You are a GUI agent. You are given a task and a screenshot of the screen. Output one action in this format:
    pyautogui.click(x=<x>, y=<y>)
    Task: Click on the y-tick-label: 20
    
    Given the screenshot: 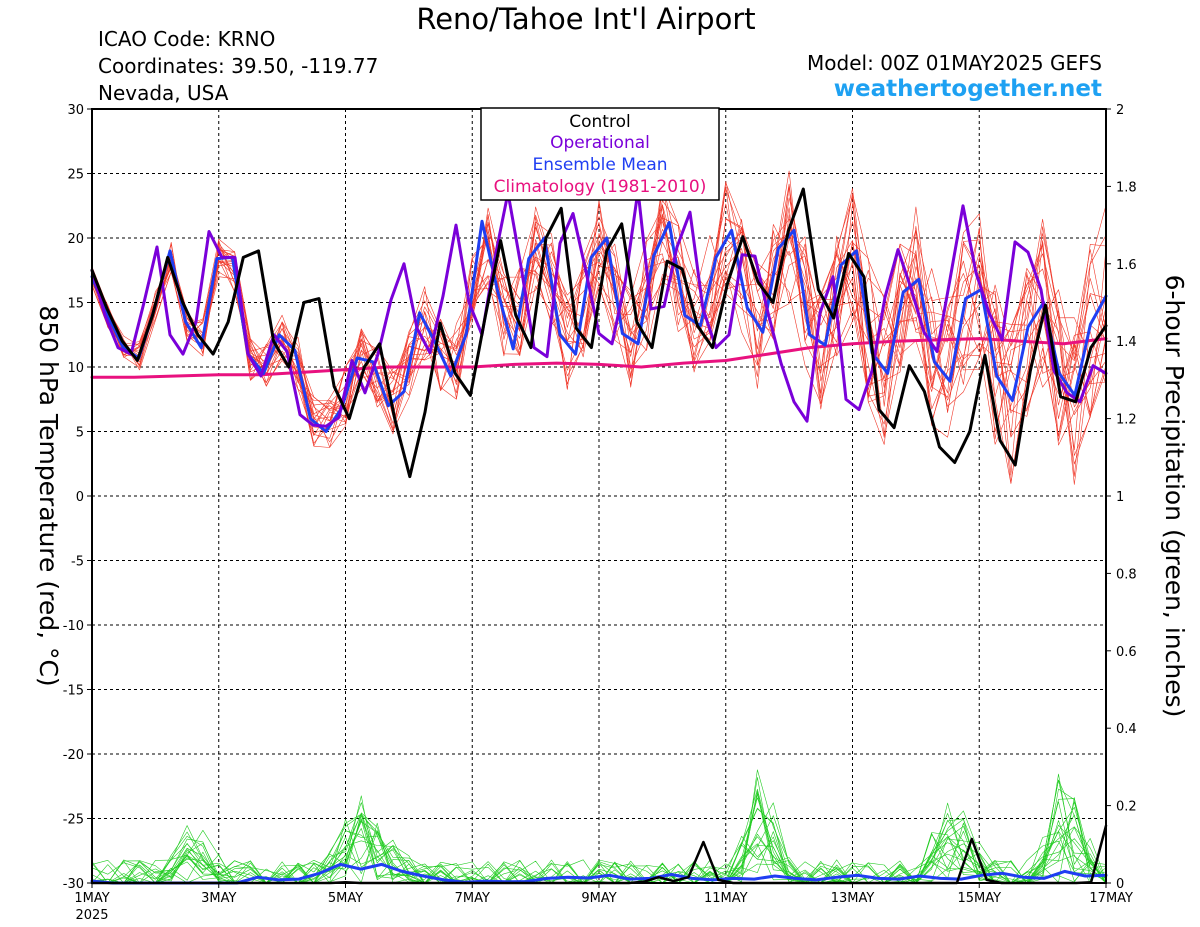 What is the action you would take?
    pyautogui.click(x=75, y=239)
    